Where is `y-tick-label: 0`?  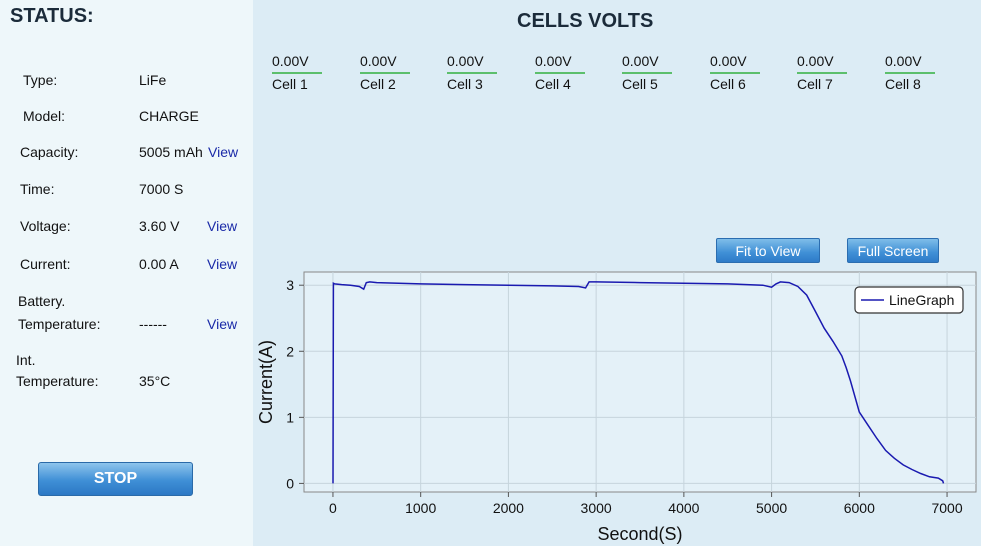
y-tick-label: 0 is located at coordinates (290, 483).